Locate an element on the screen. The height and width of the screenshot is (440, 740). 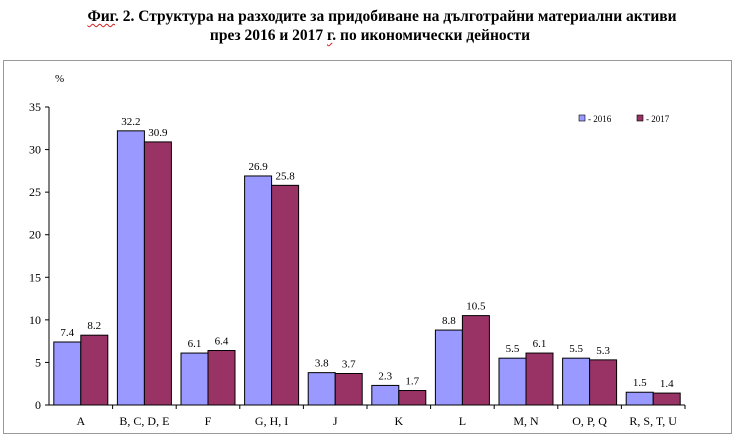
x-tick-label: J is located at coordinates (335, 421).